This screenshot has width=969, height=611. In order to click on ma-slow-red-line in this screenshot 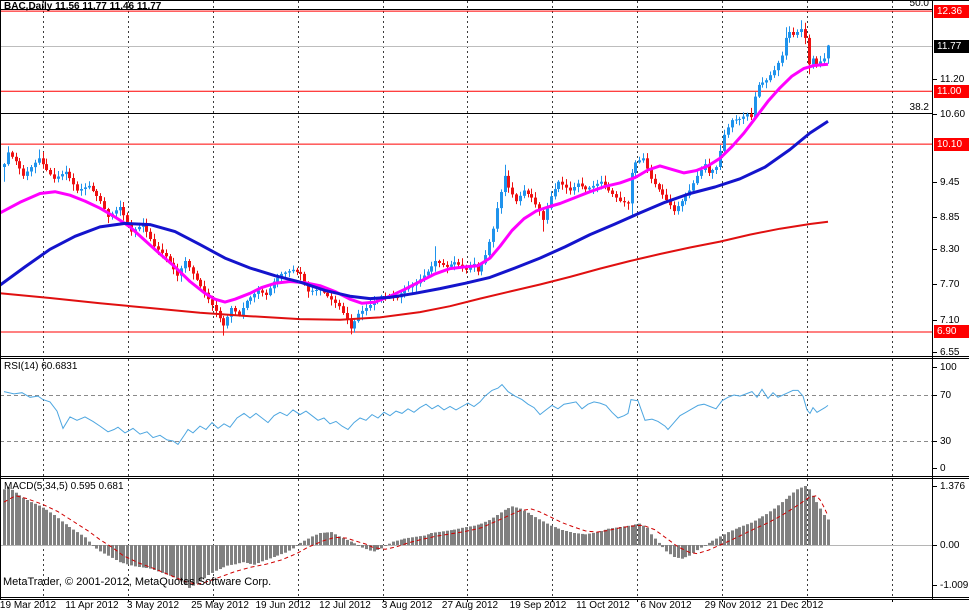, I will do `click(414, 270)`.